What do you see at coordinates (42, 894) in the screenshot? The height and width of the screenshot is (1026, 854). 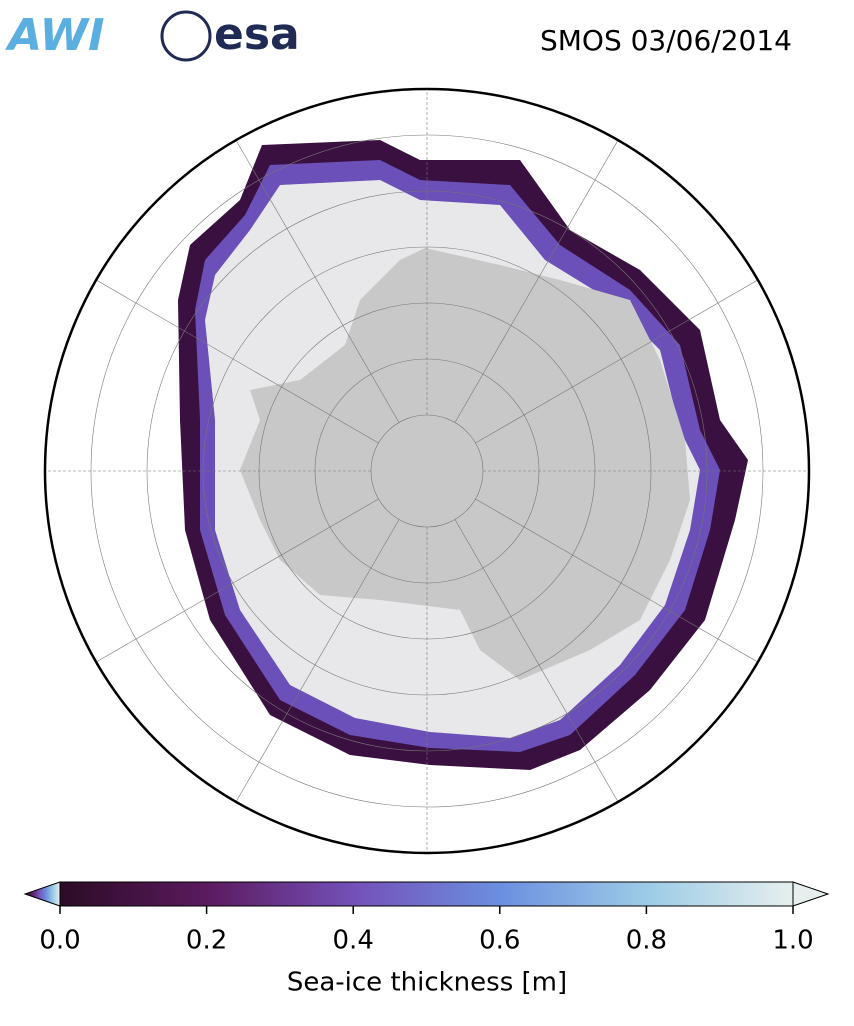 I see `colorbar-extend-low` at bounding box center [42, 894].